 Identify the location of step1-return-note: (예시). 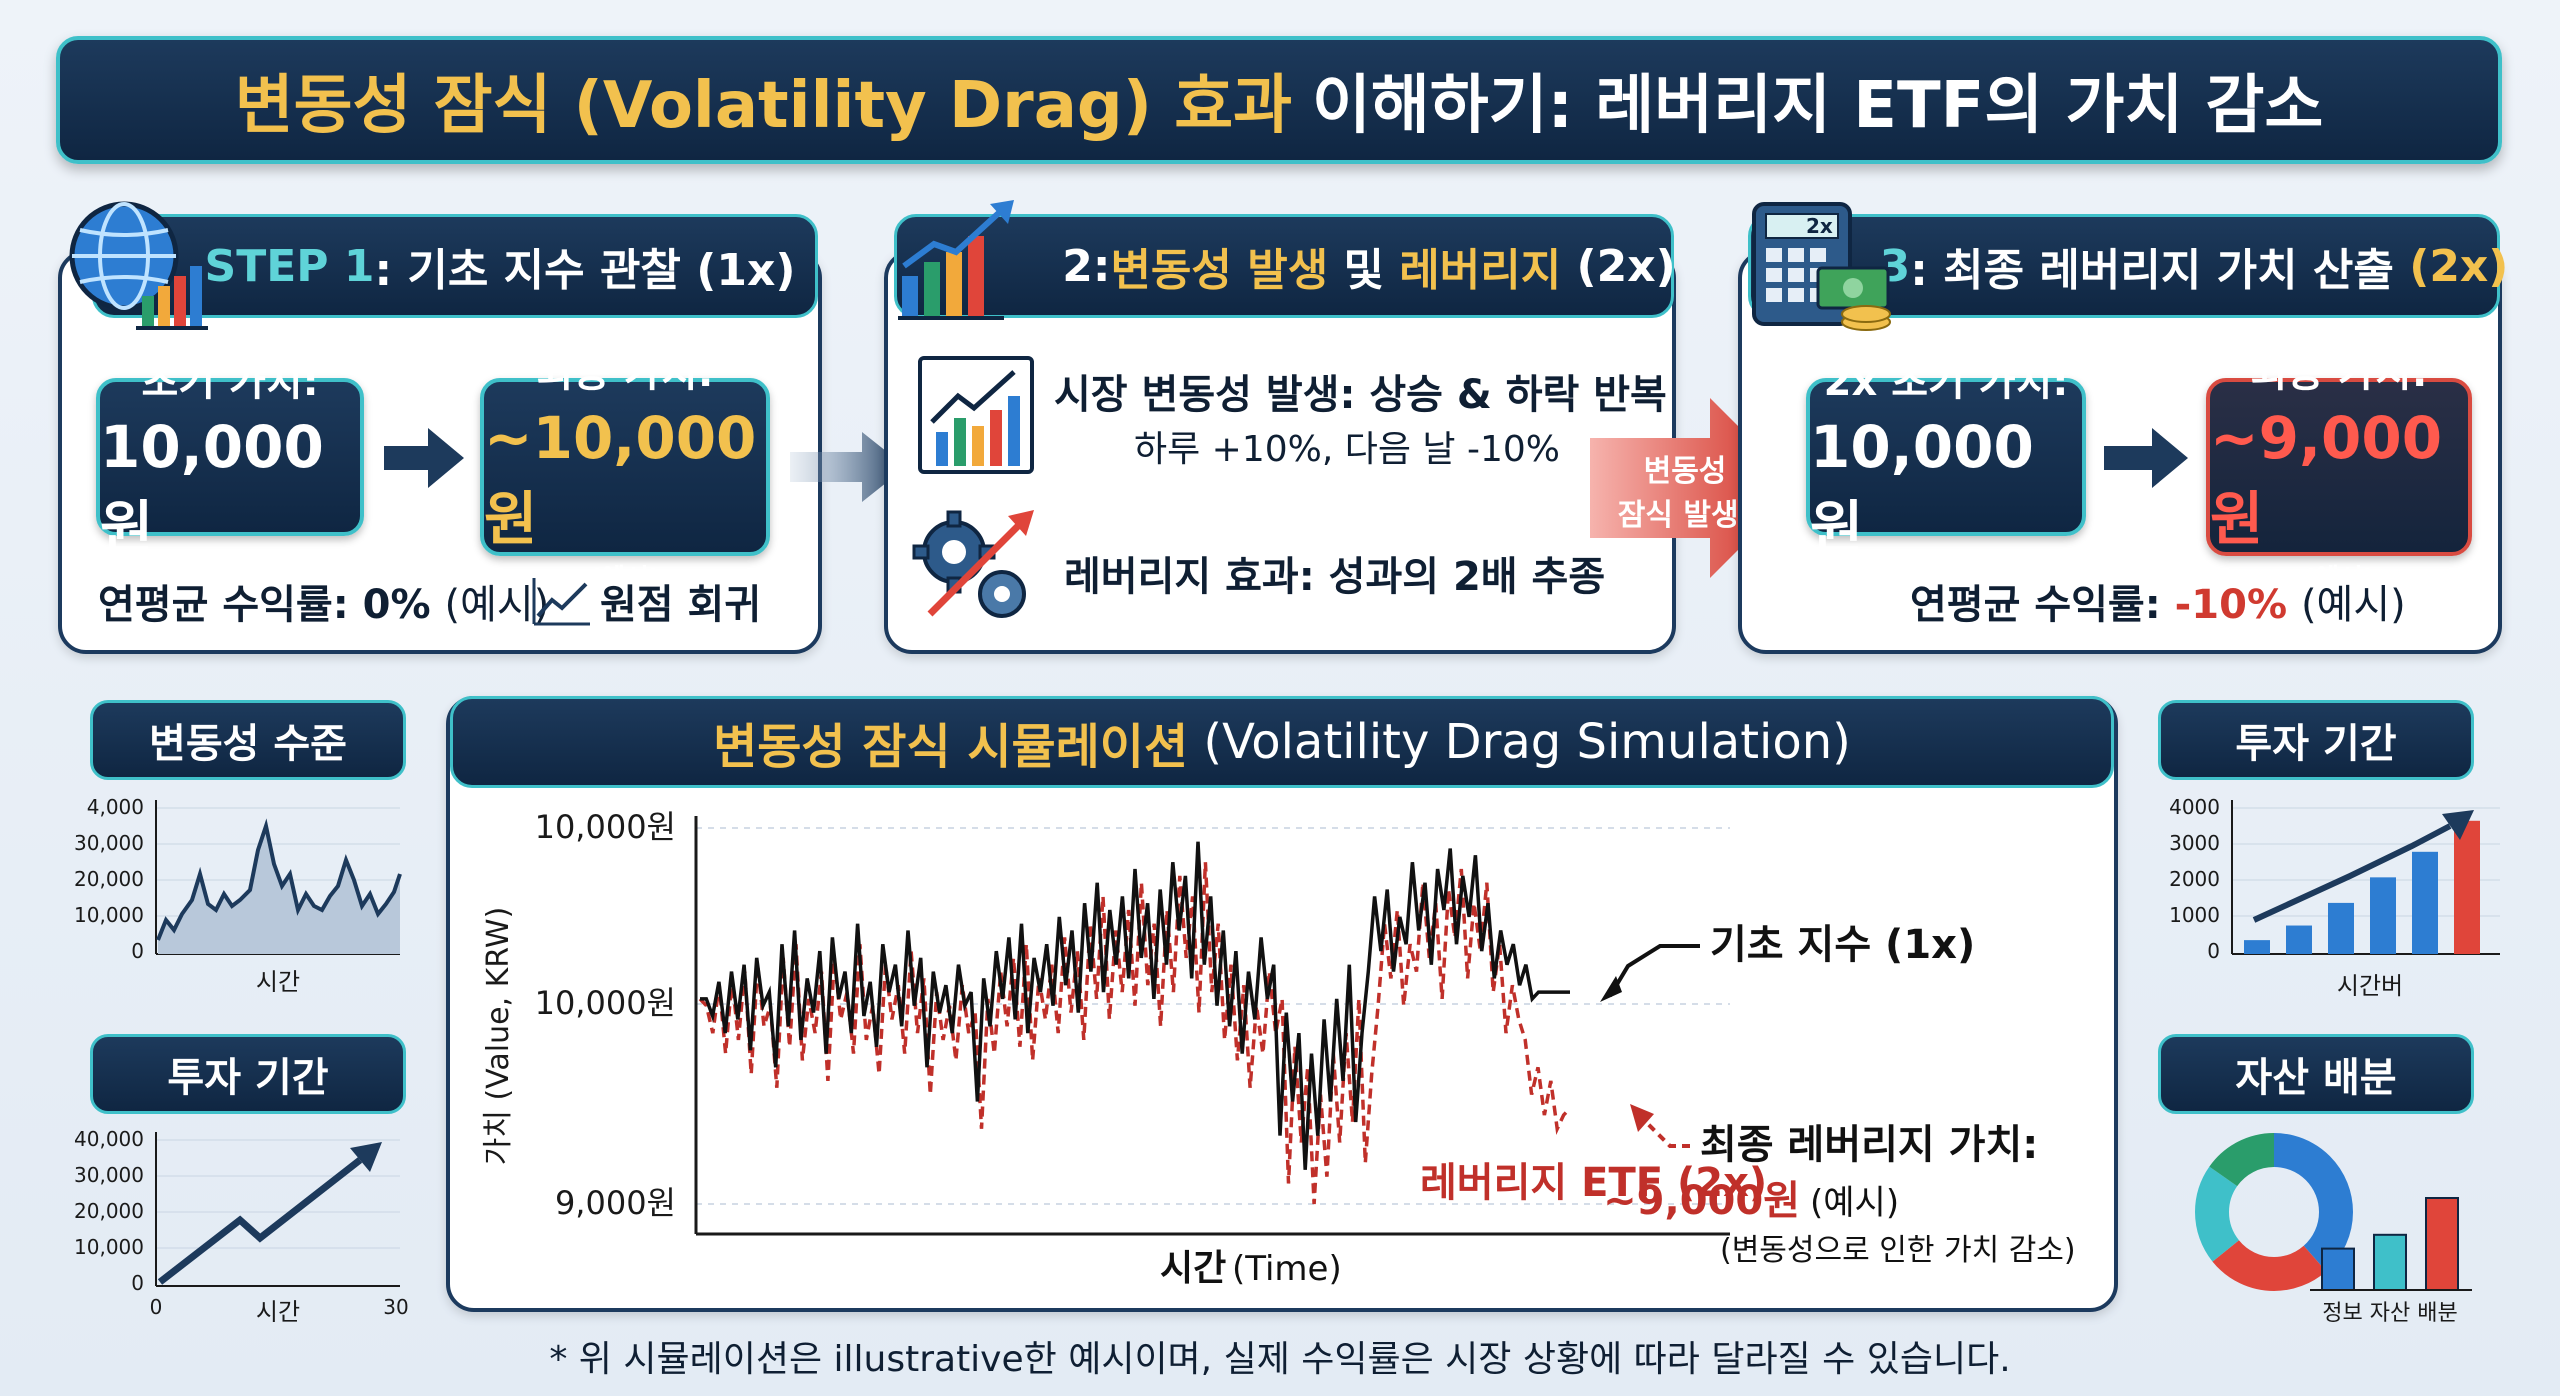
(497, 605).